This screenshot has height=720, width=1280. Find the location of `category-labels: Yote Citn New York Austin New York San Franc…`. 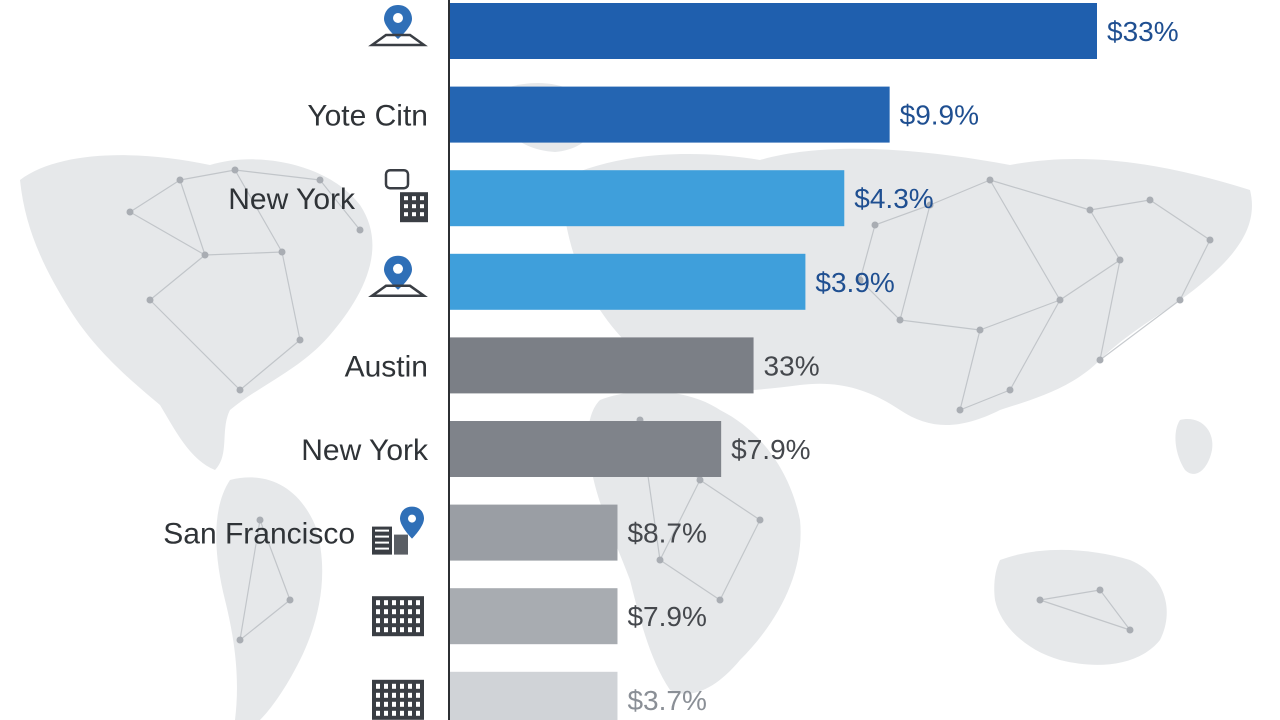

category-labels: Yote Citn New York Austin New York San Franc… is located at coordinates (296, 325).